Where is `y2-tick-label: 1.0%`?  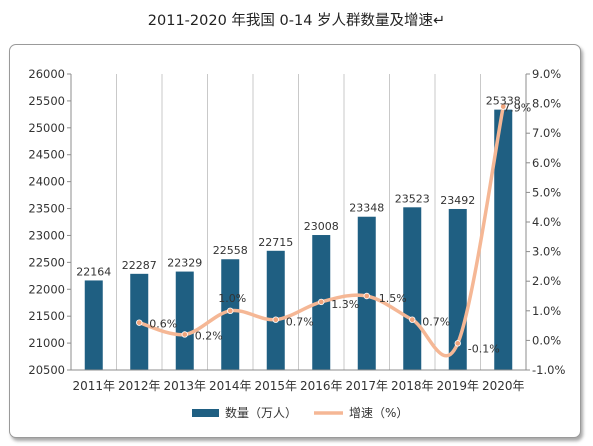
y2-tick-label: 1.0% is located at coordinates (546, 311).